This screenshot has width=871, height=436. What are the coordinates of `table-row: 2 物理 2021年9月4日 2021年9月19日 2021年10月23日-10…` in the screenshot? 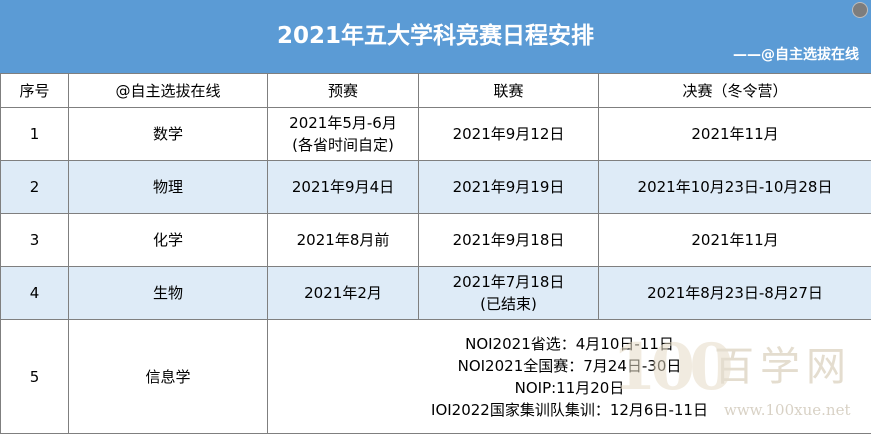 It's located at (435, 187).